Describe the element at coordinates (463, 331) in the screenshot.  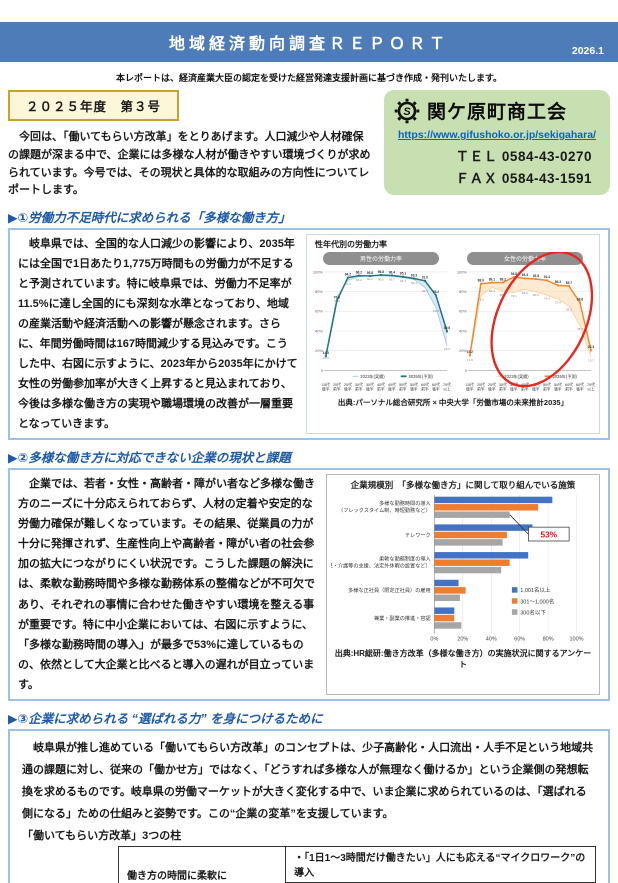
I see `y-tick-label: 40%` at that location.